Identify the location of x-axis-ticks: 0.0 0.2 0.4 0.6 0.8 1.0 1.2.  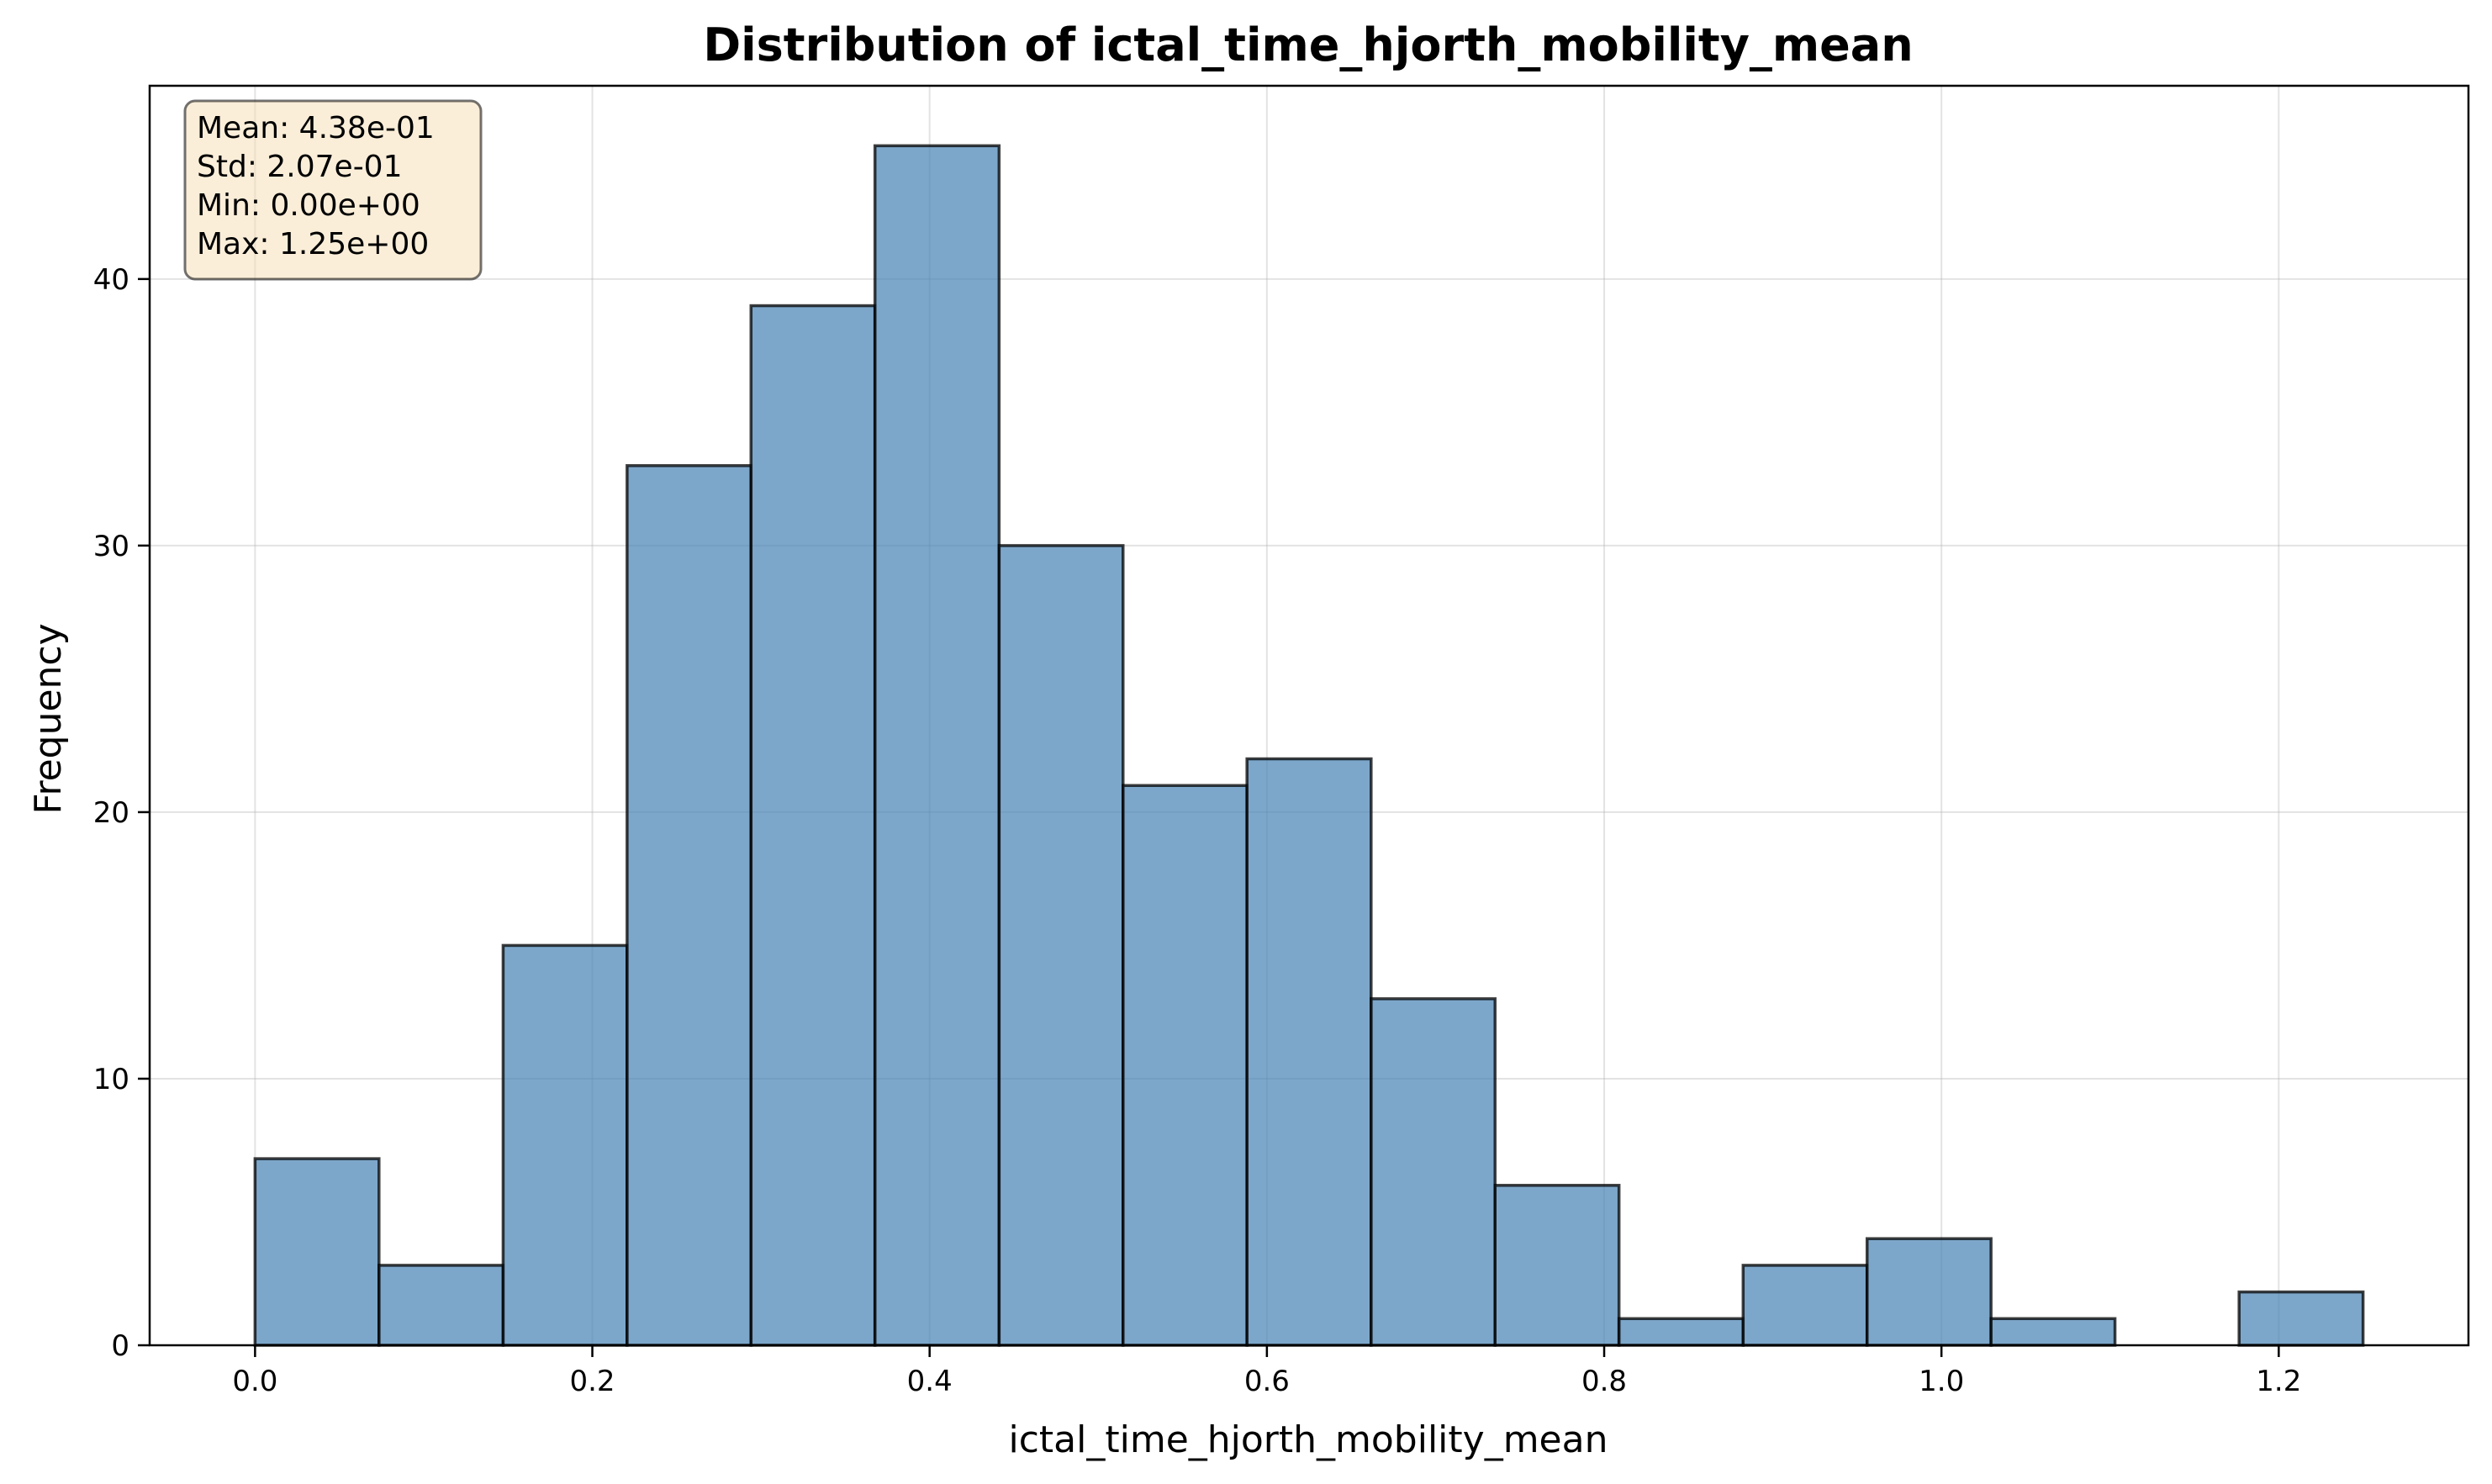
(1266, 1371).